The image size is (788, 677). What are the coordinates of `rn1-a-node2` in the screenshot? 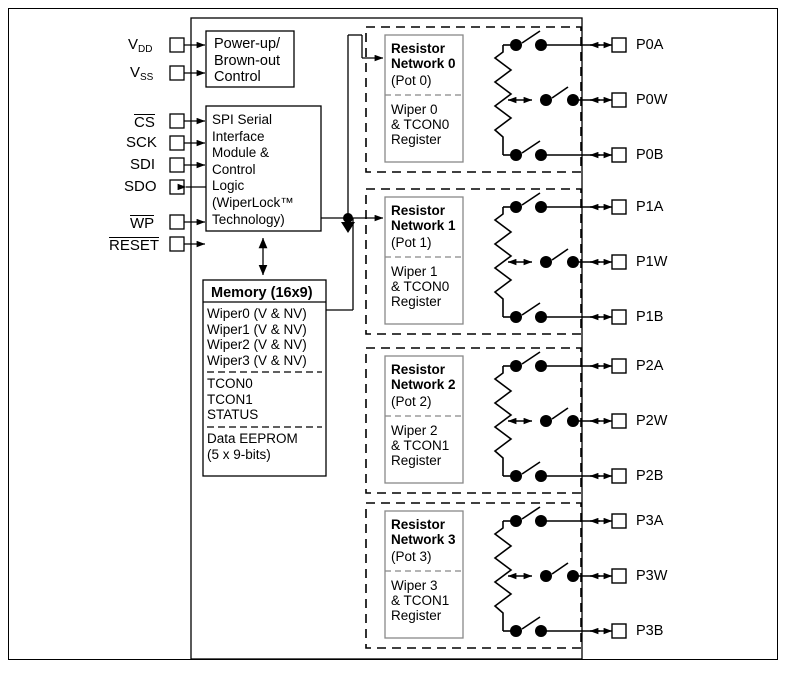 It's located at (541, 207).